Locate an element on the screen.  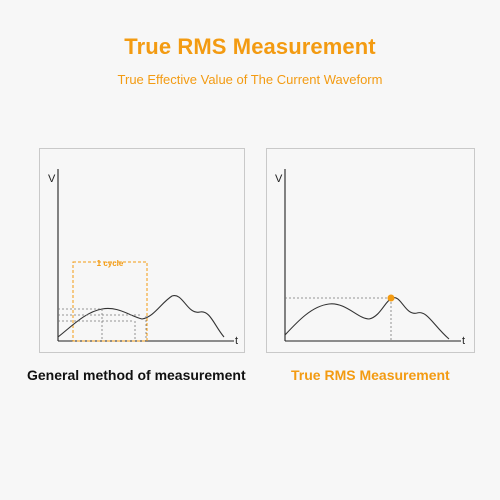
general-method-chart: V t 1 cycle is located at coordinates (143, 258).